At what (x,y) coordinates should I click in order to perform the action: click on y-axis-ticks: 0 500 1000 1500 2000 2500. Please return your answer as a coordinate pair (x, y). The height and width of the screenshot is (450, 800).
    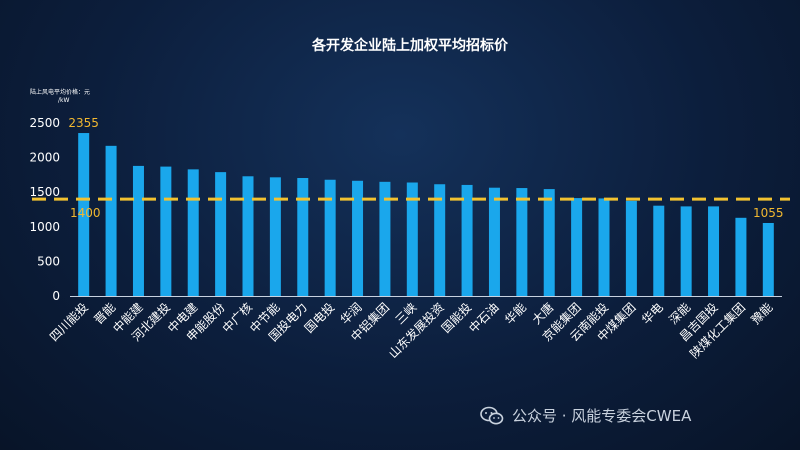
    Looking at the image, I should click on (44, 209).